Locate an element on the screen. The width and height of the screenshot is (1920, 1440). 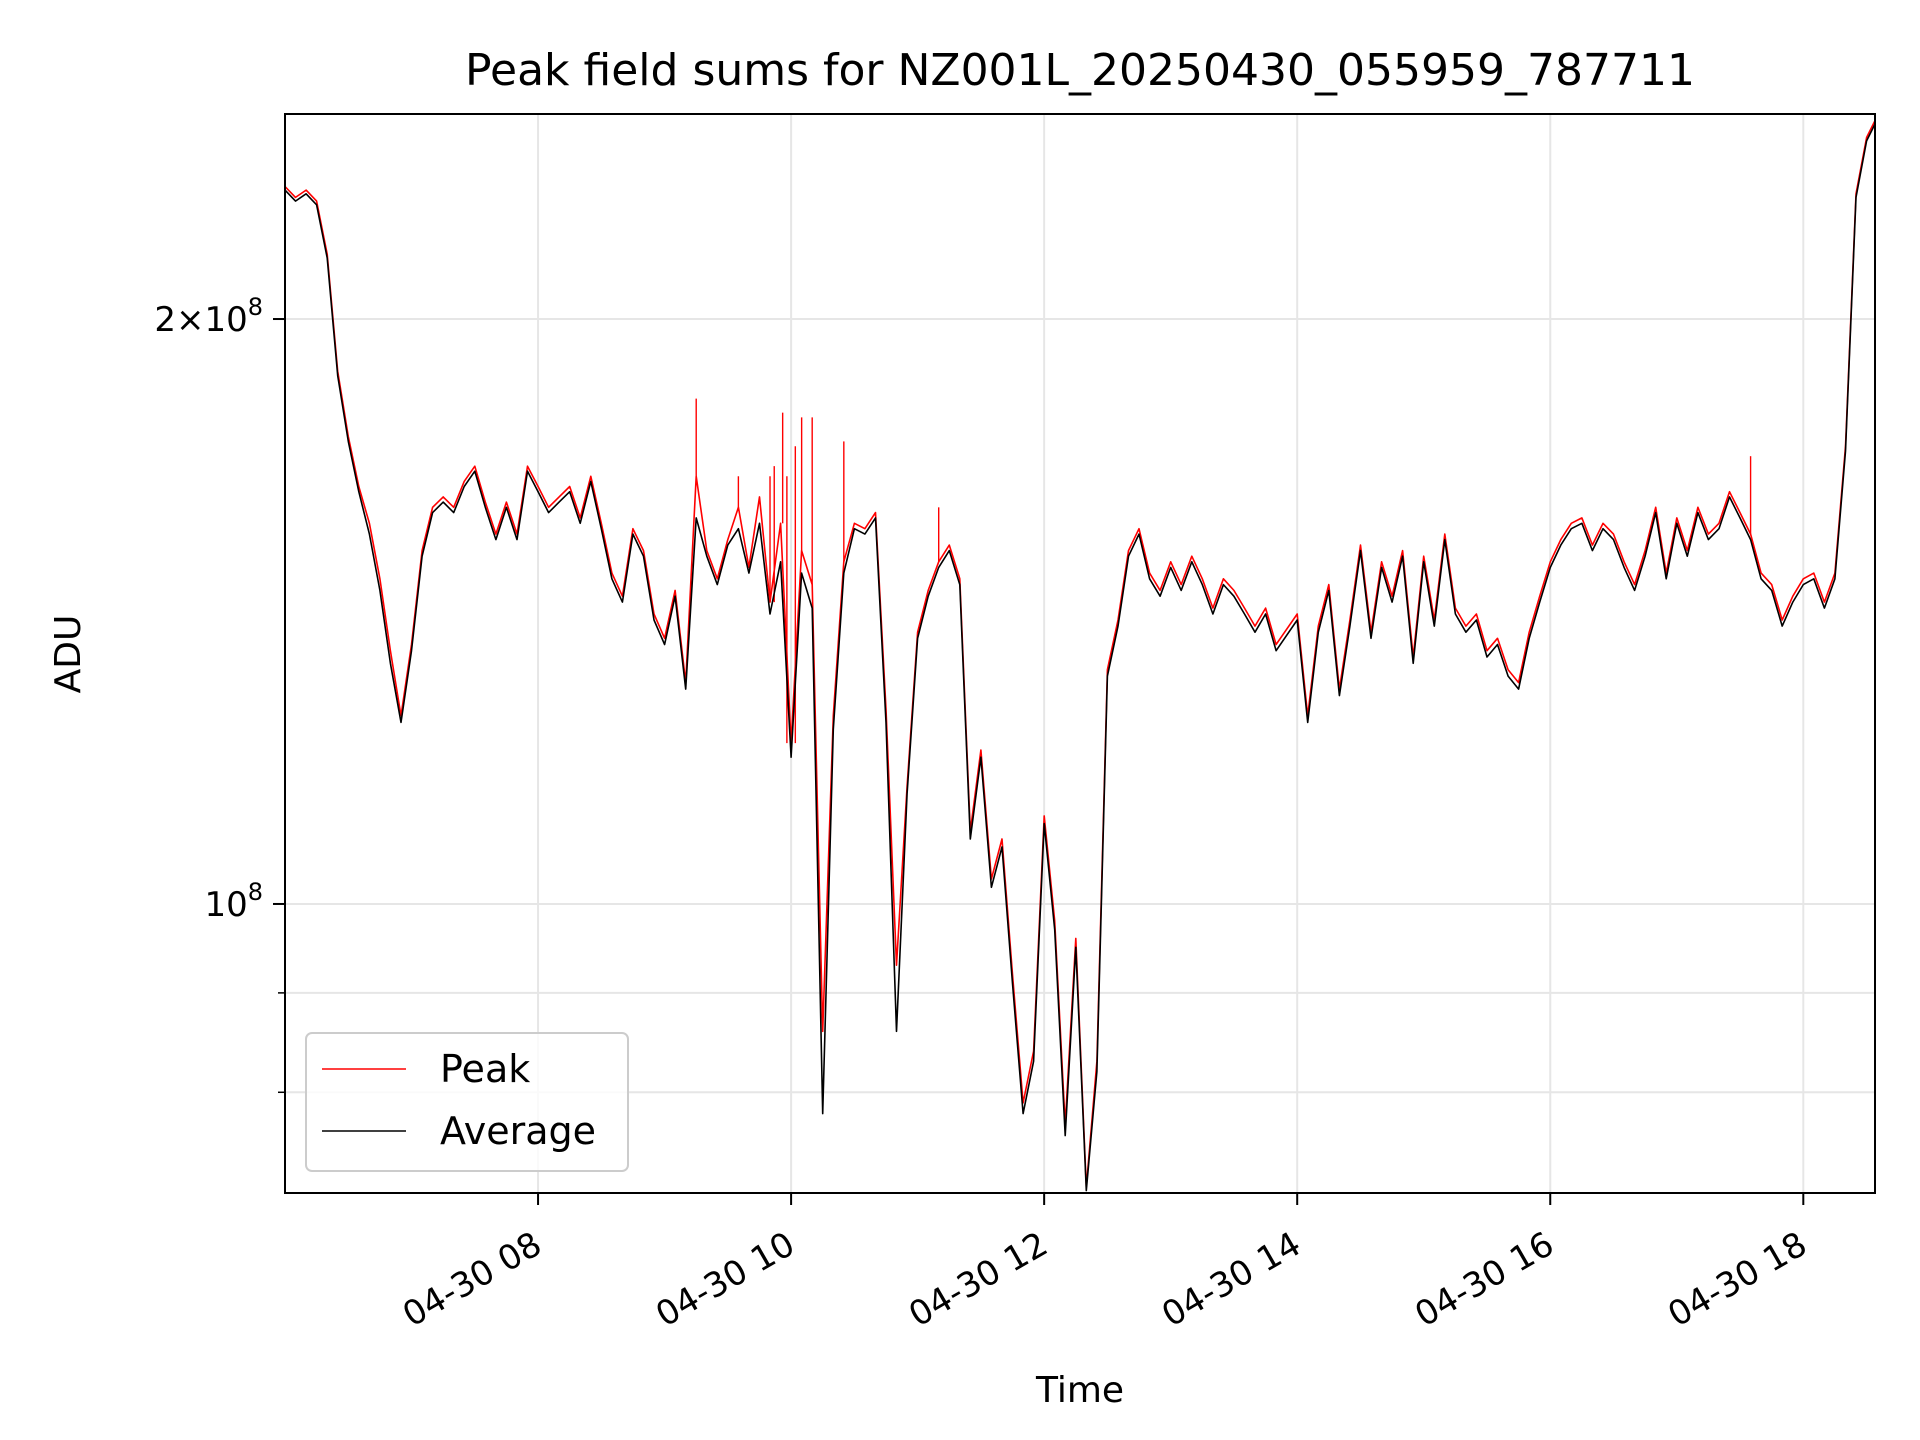
y-tick-label: 2×108 is located at coordinates (208, 316).